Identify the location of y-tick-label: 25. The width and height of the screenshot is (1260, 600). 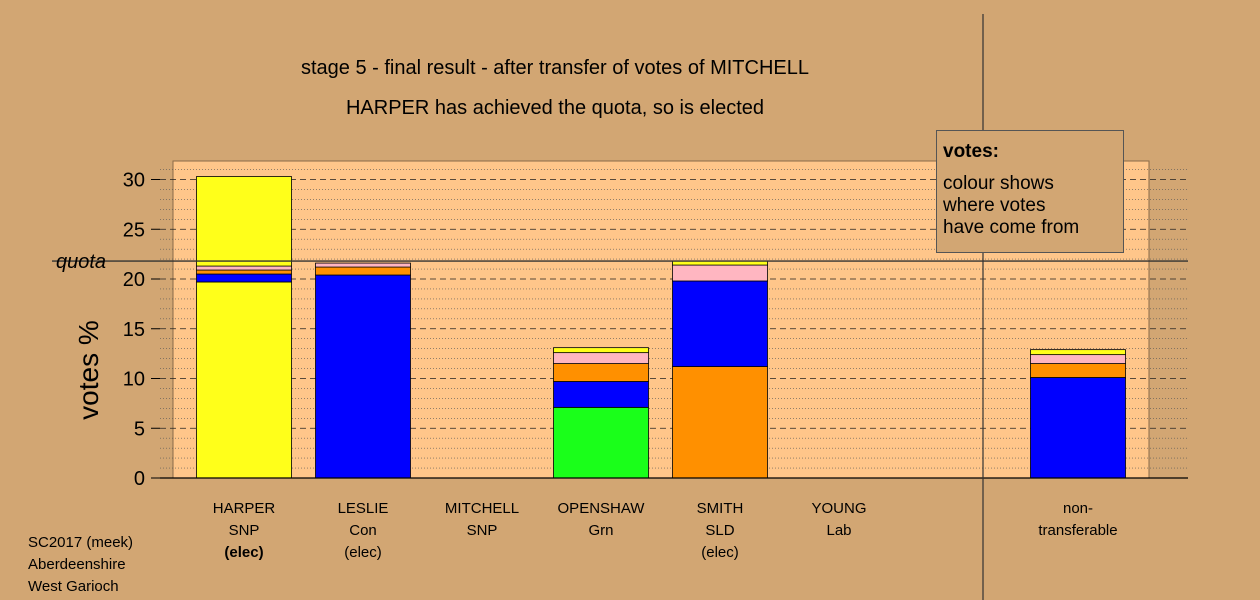
(134, 230).